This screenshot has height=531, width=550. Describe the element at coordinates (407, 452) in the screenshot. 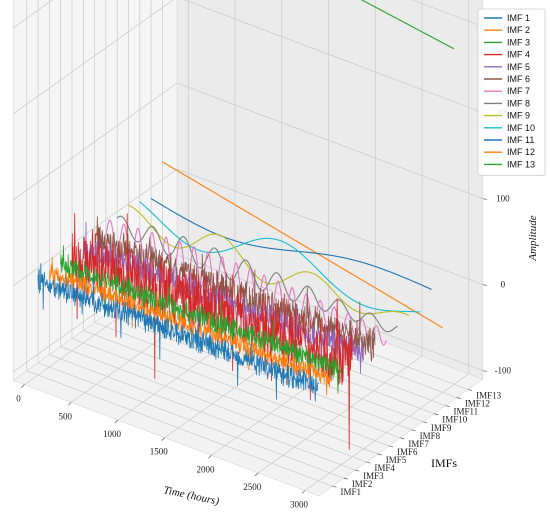

I see `imf-tick-label: IMF6` at that location.